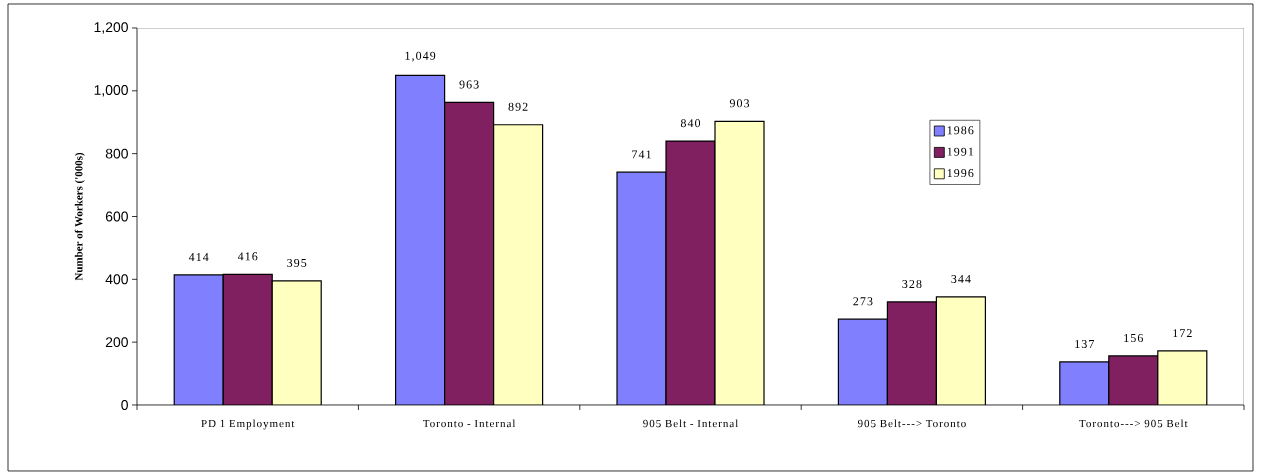  Describe the element at coordinates (111, 28) in the screenshot. I see `y-tick-label: 1,200` at that location.